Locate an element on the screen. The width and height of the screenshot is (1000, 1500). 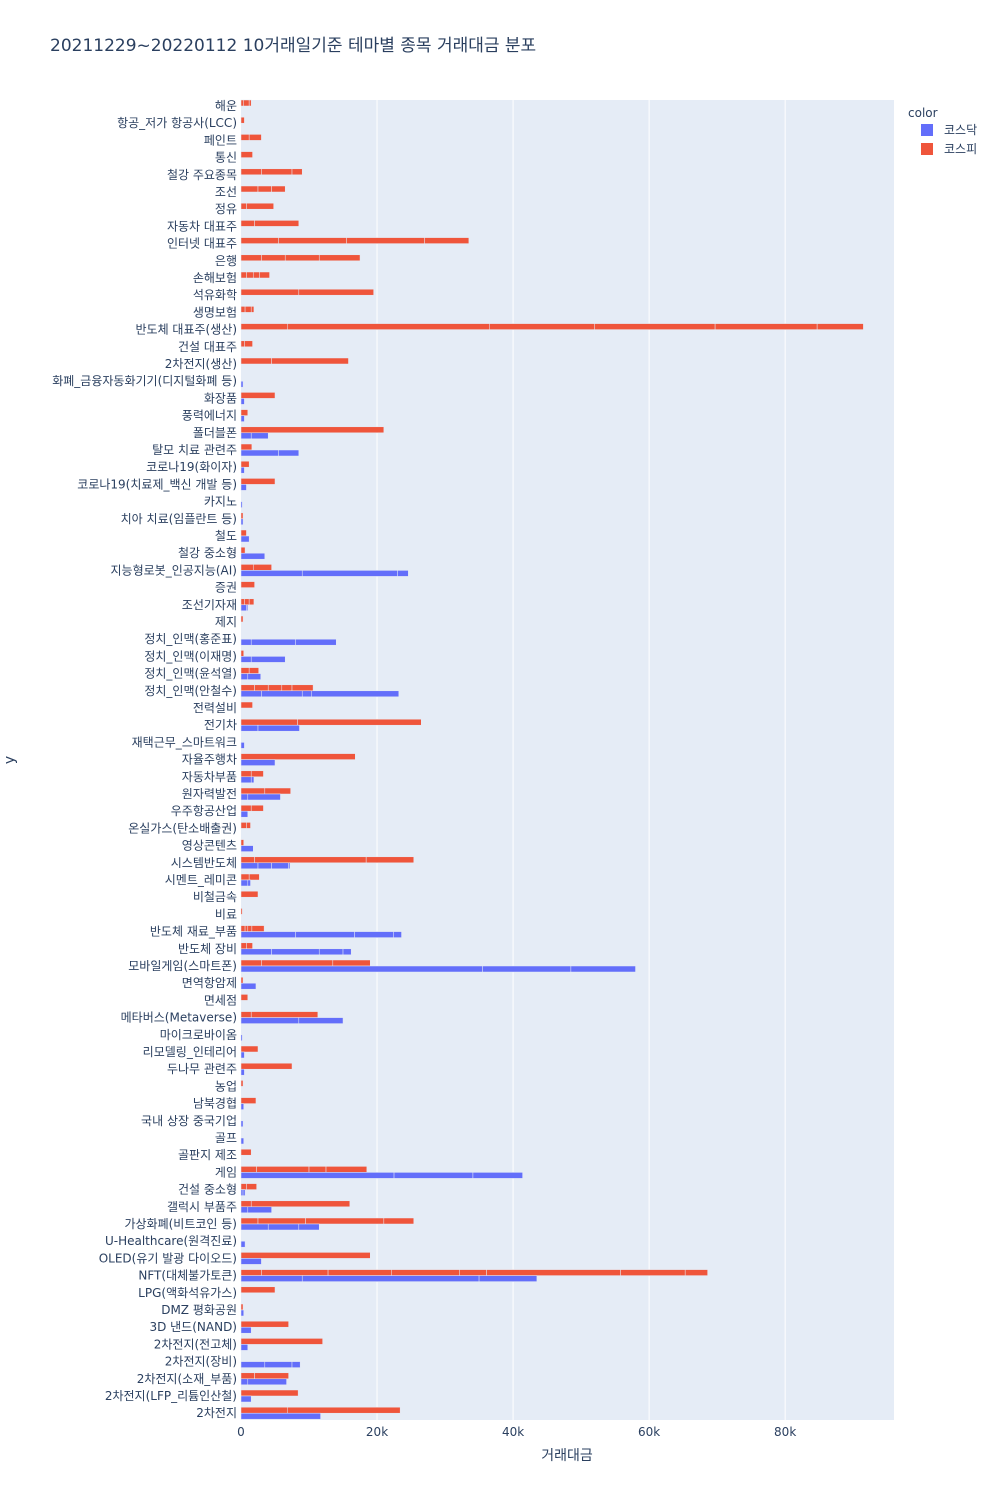
legend-swatch is located at coordinates (927, 149).